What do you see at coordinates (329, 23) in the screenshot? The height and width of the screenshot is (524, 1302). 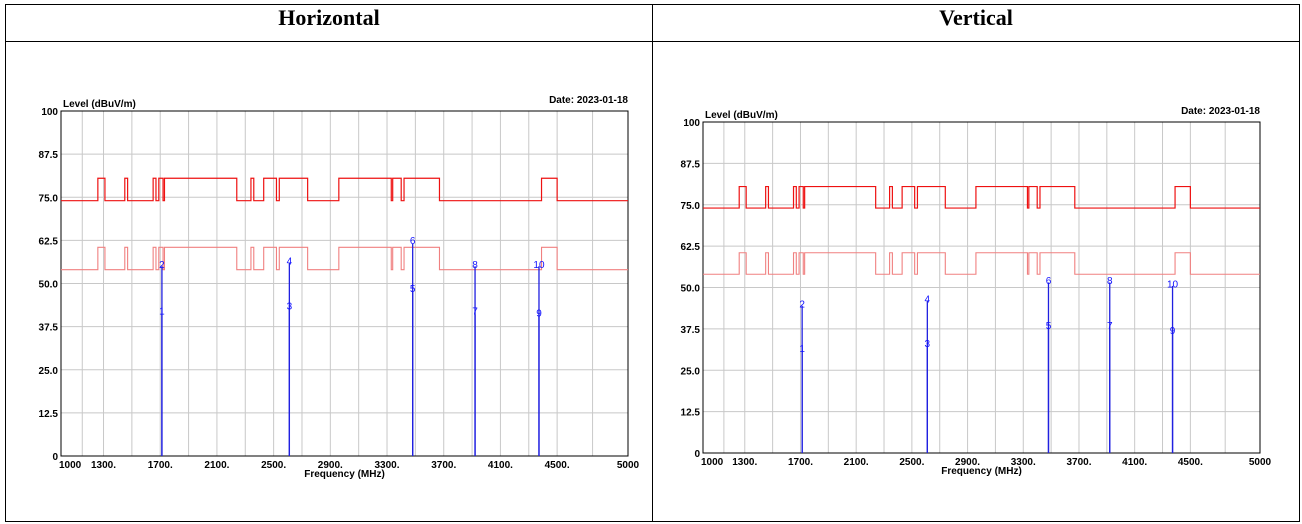 I see `horizontal-header: Horizontal` at bounding box center [329, 23].